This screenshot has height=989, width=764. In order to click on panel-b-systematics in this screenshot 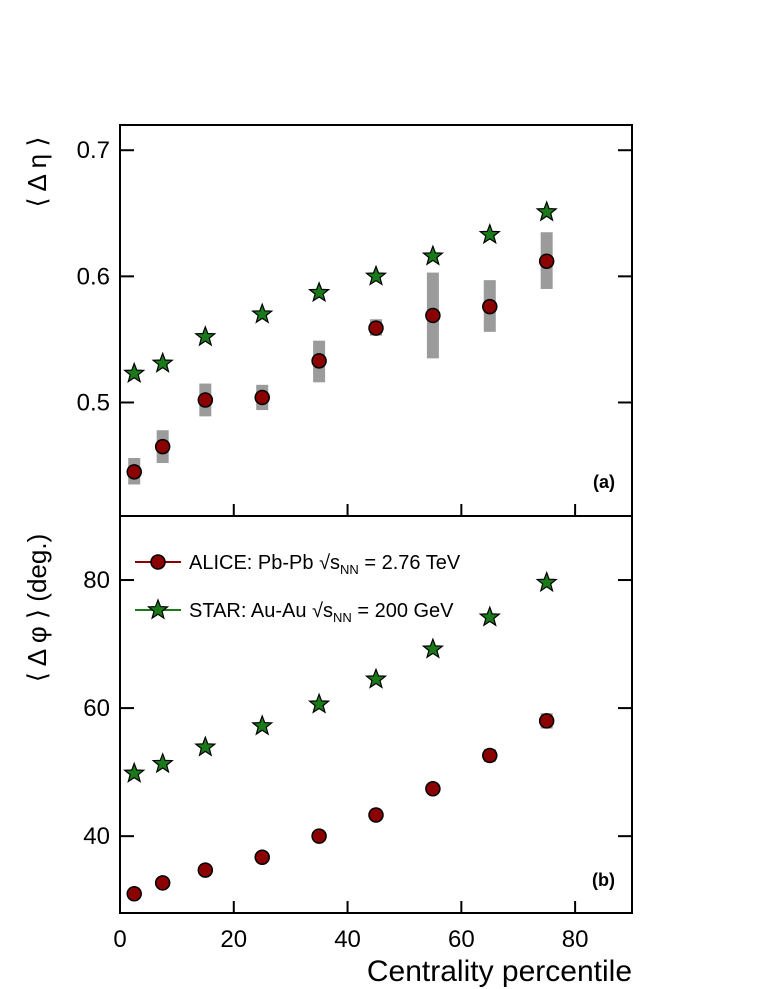, I will do `click(340, 805)`.